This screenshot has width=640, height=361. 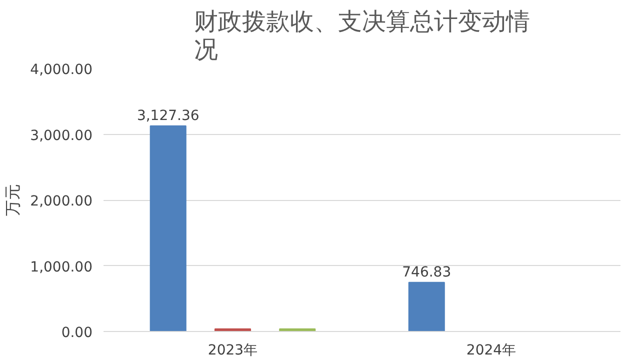 I want to click on x-tick-label: 2023年, so click(x=233, y=350).